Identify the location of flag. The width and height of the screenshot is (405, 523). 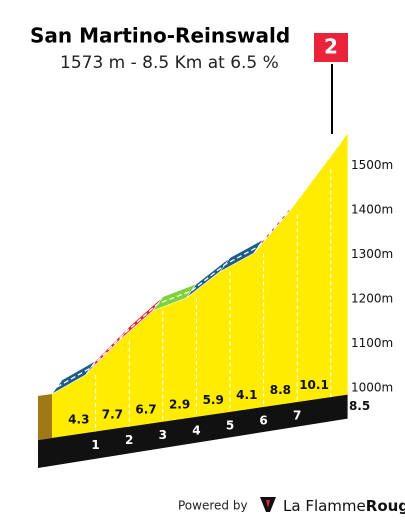
(331, 47).